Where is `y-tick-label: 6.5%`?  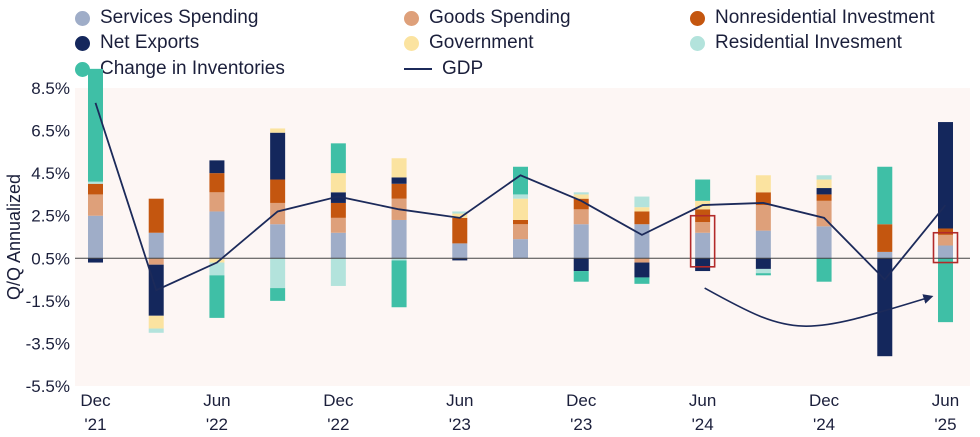 y-tick-label: 6.5% is located at coordinates (50, 131).